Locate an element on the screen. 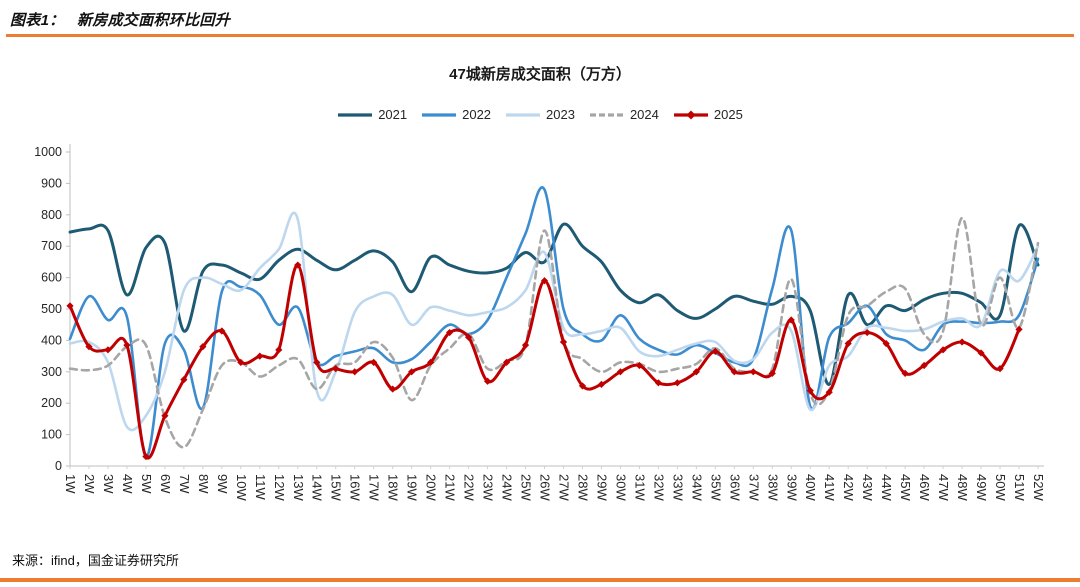 Image resolution: width=1080 pixels, height=587 pixels. x-tick-label: 16W is located at coordinates (355, 487).